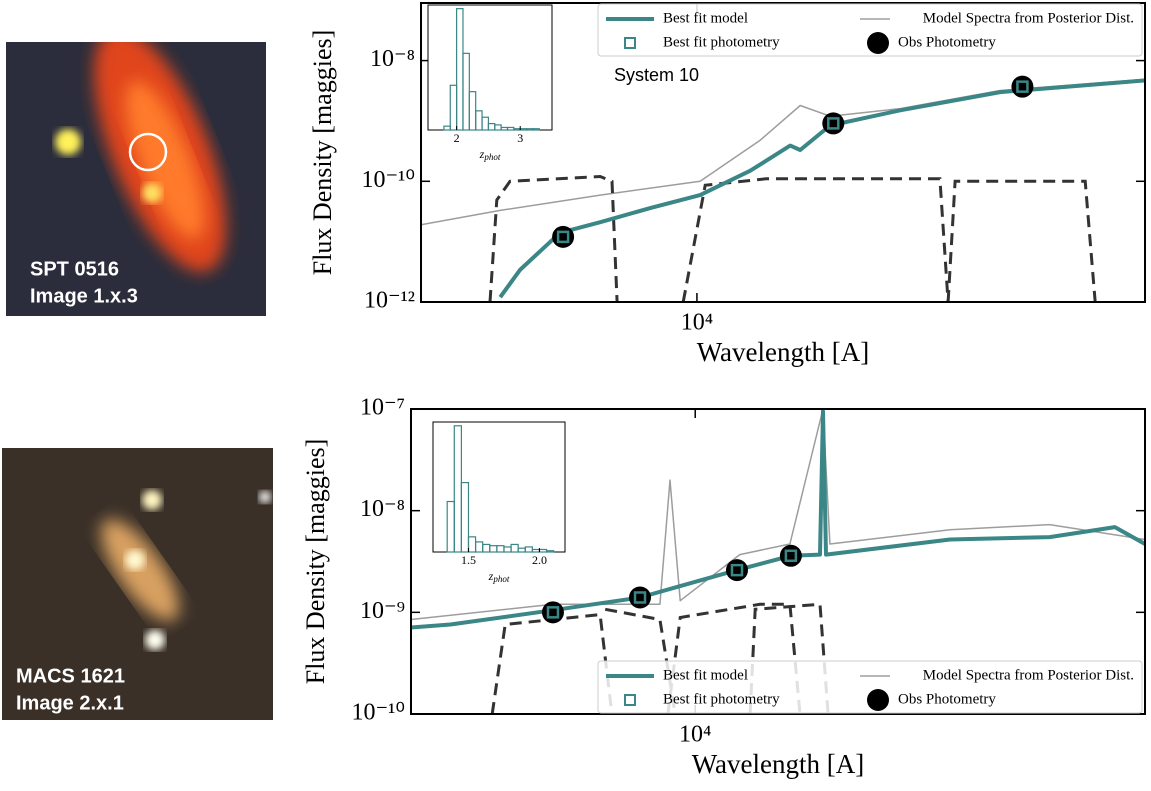 The height and width of the screenshot is (791, 1151). Describe the element at coordinates (382, 408) in the screenshot. I see `y-tick-label: 10⁻⁷` at that location.